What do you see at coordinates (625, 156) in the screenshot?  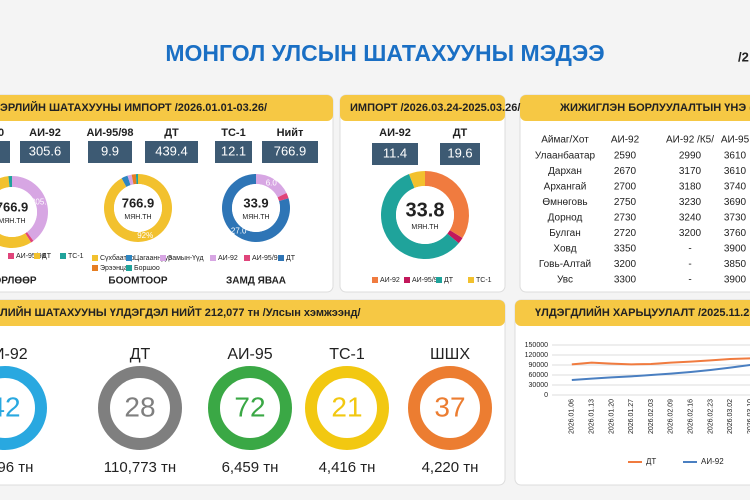 I see `table-cell: 2590` at bounding box center [625, 156].